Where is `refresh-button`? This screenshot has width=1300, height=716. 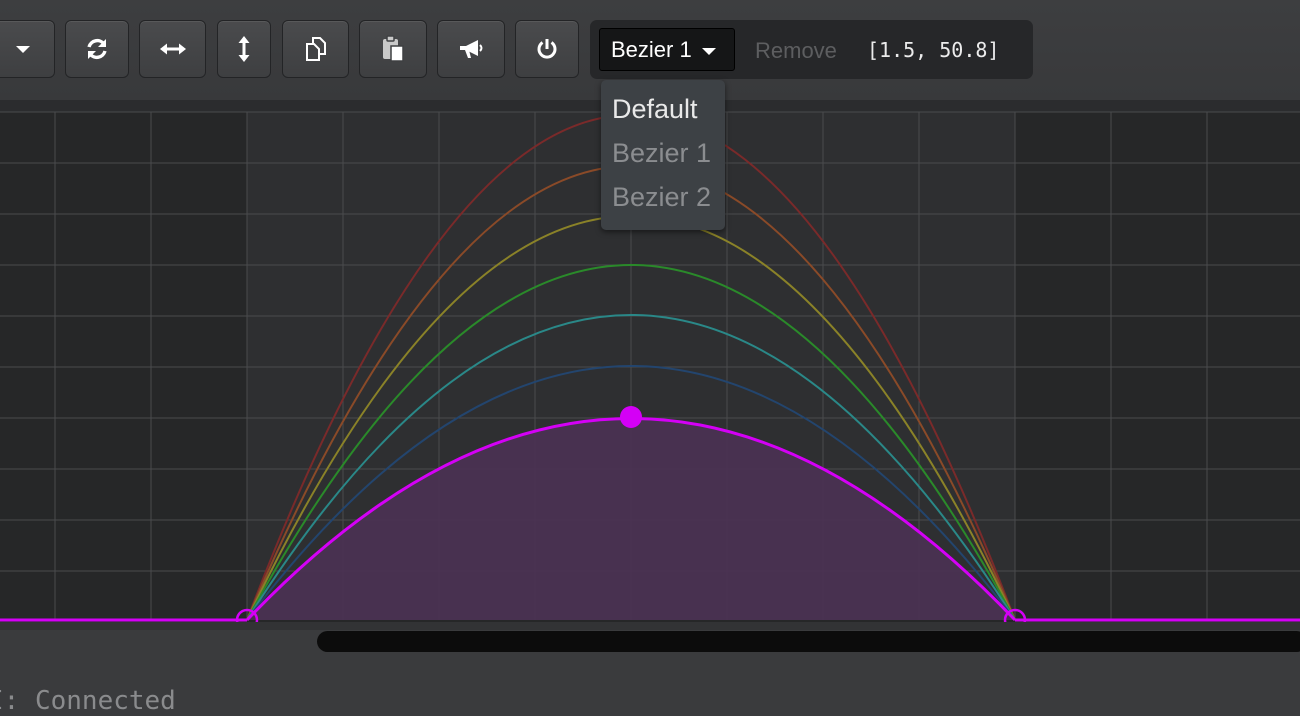 refresh-button is located at coordinates (97, 49).